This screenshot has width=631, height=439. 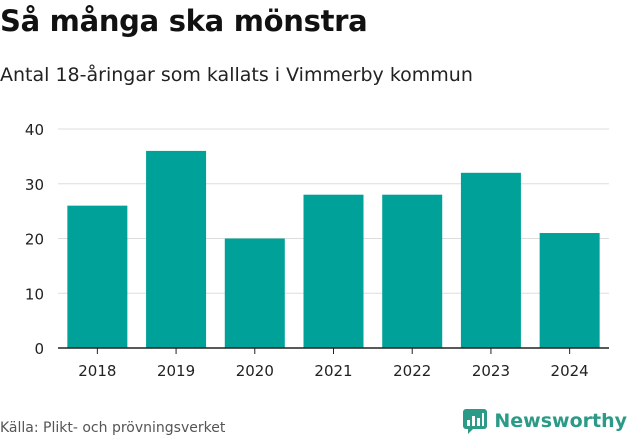 What do you see at coordinates (34, 294) in the screenshot?
I see `y-tick-label: 10` at bounding box center [34, 294].